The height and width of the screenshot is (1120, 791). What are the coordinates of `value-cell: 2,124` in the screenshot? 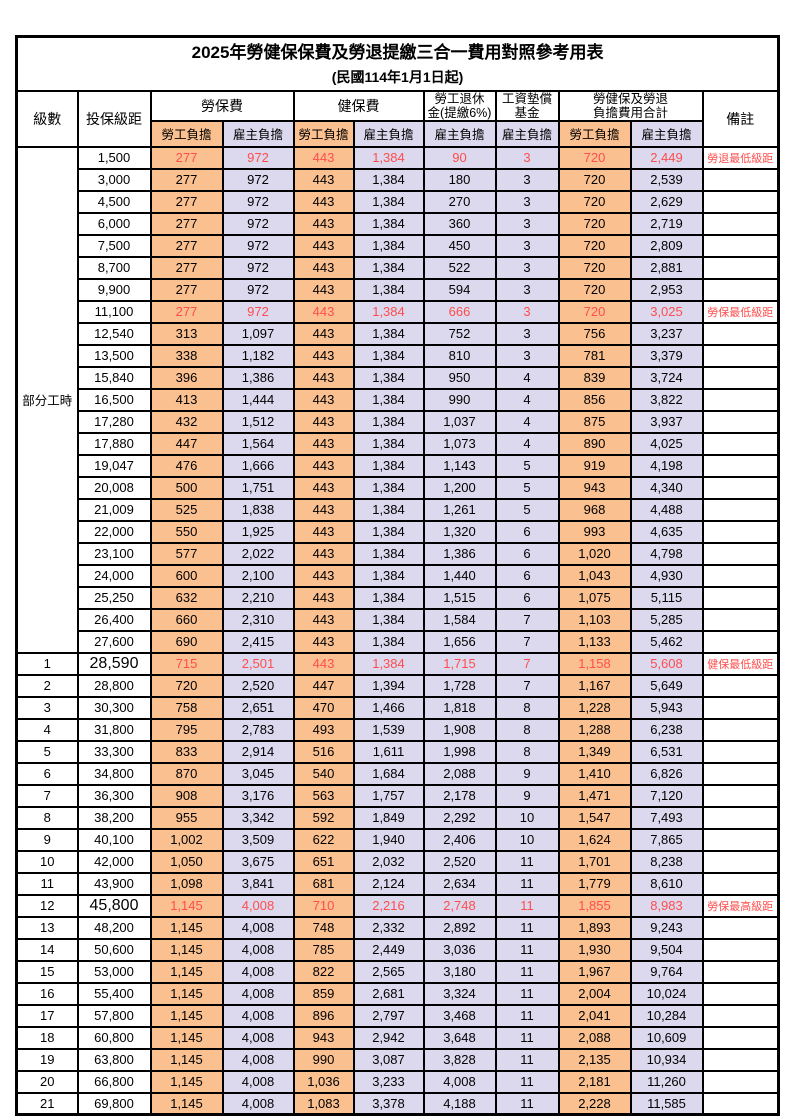 It's located at (388, 883).